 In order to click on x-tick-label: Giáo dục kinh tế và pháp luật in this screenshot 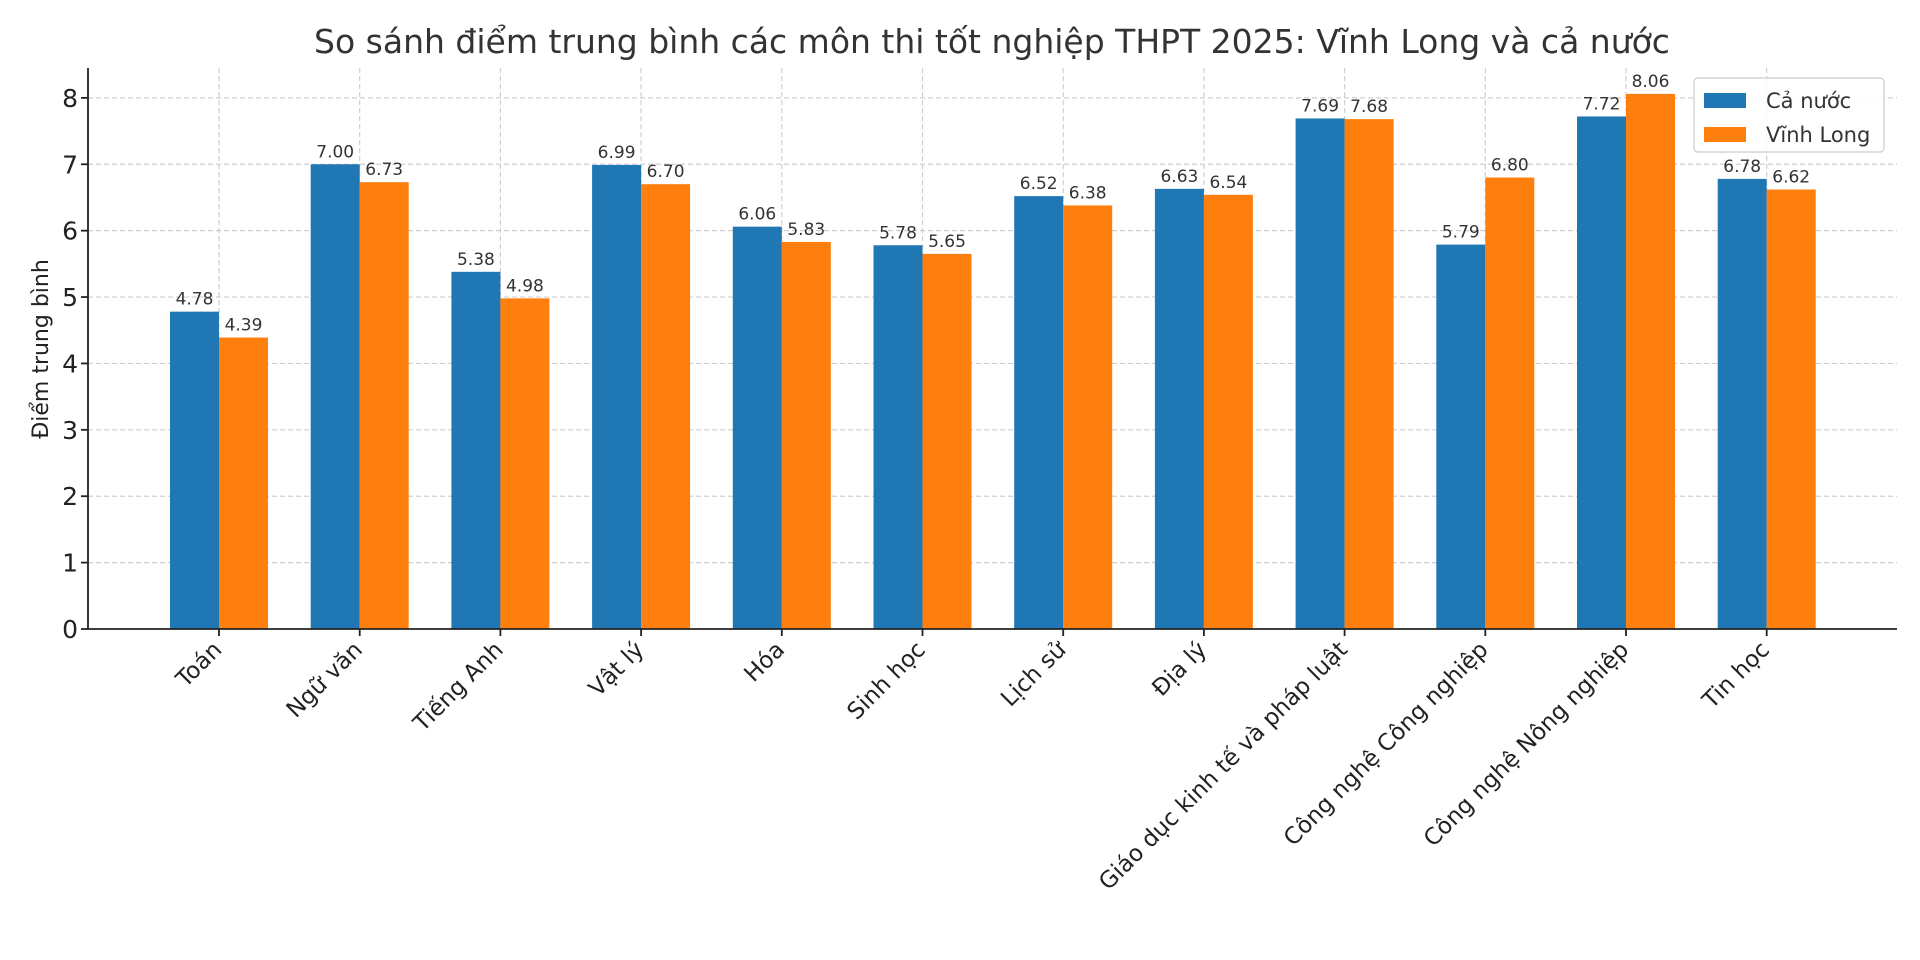, I will do `click(1223, 766)`.